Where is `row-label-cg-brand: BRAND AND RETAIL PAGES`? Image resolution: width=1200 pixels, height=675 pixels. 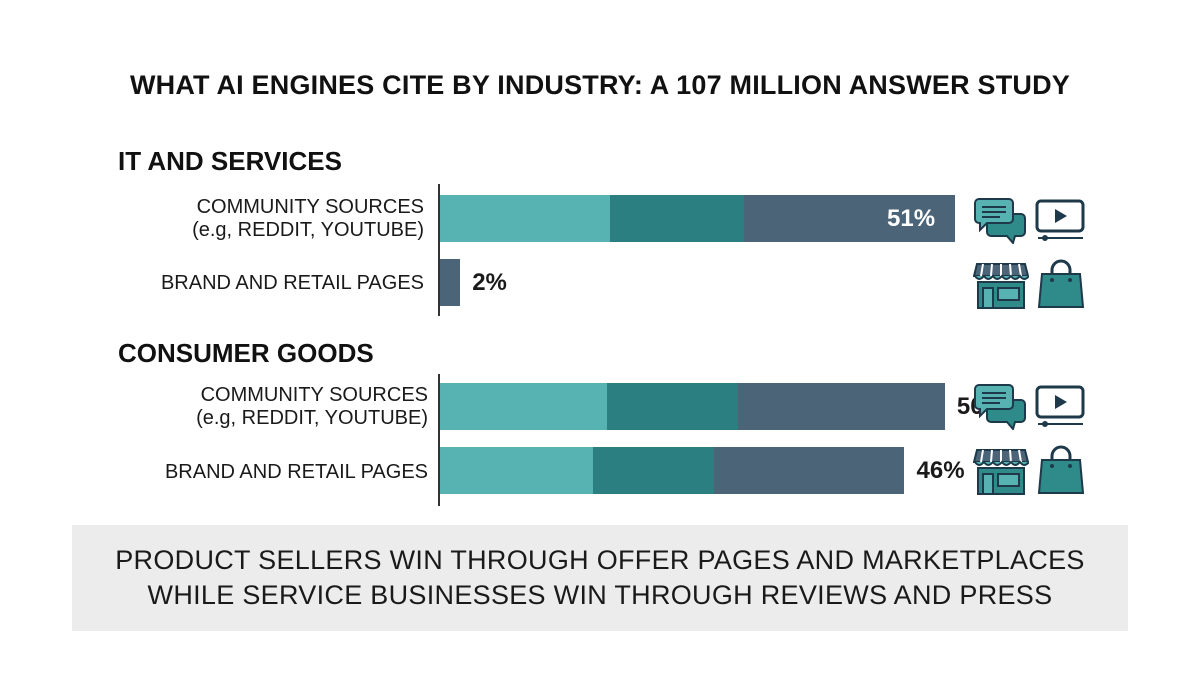 row-label-cg-brand: BRAND AND RETAIL PAGES is located at coordinates (296, 472).